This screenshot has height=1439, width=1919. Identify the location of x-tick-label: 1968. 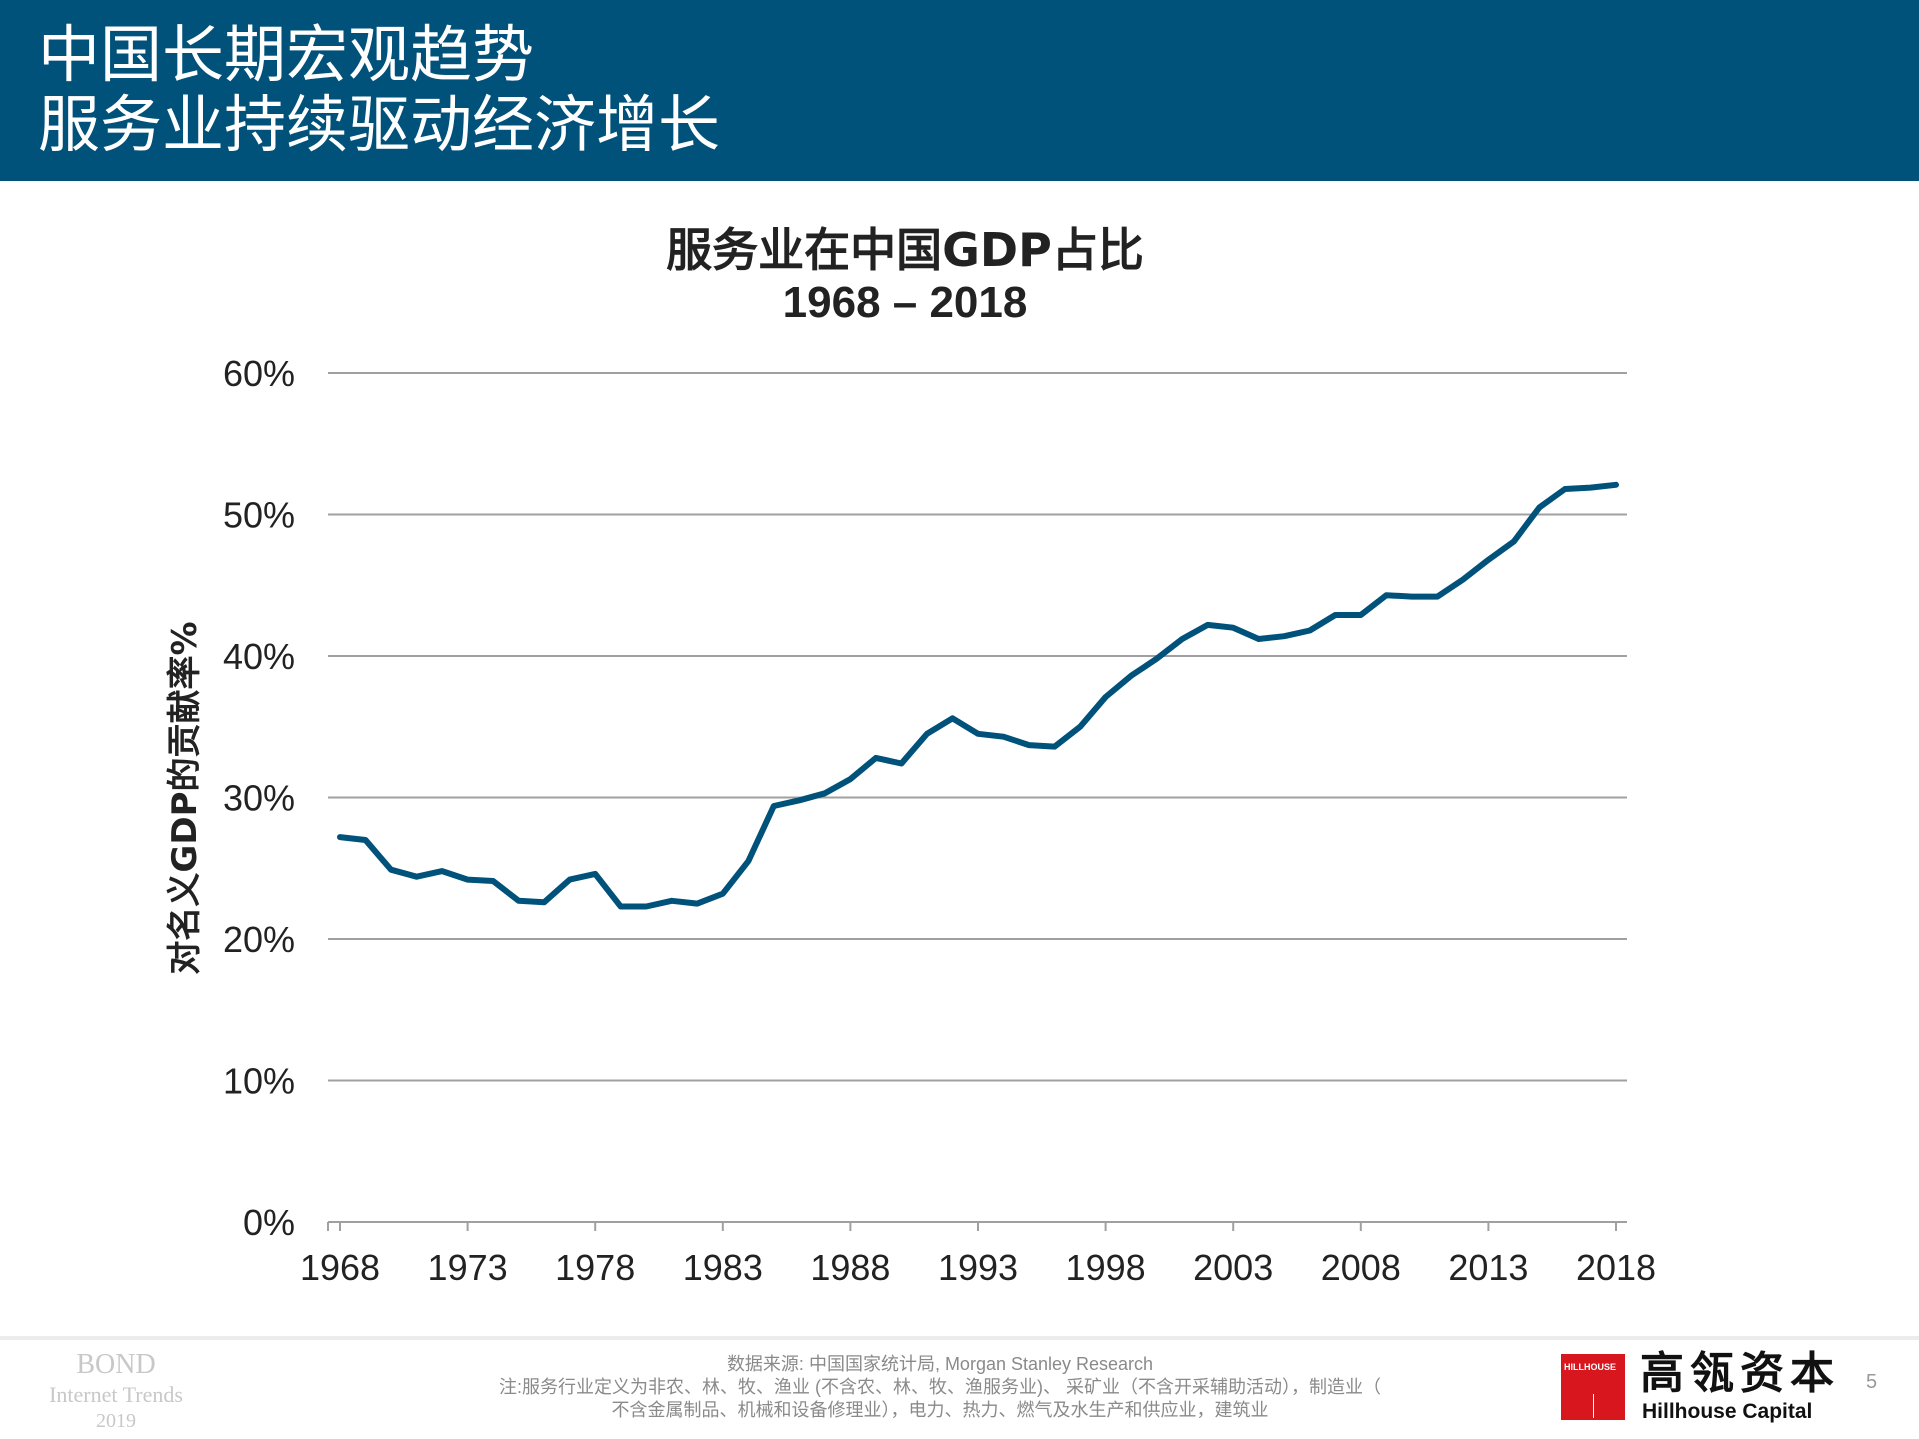
(340, 1267).